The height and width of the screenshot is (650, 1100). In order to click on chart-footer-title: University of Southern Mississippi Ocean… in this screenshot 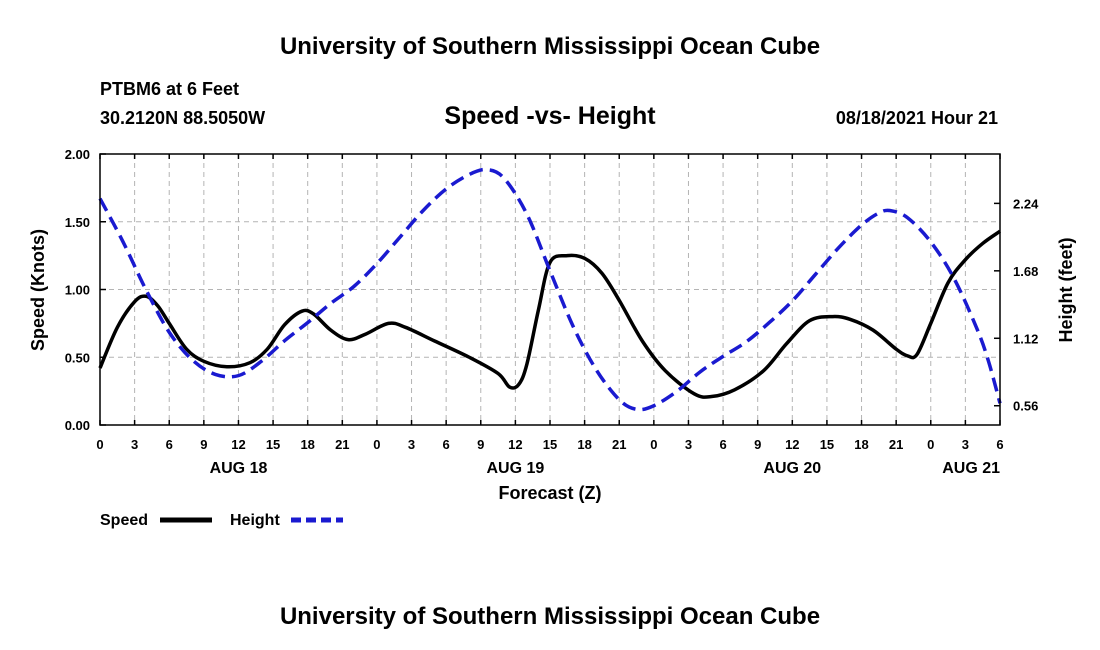, I will do `click(550, 616)`.